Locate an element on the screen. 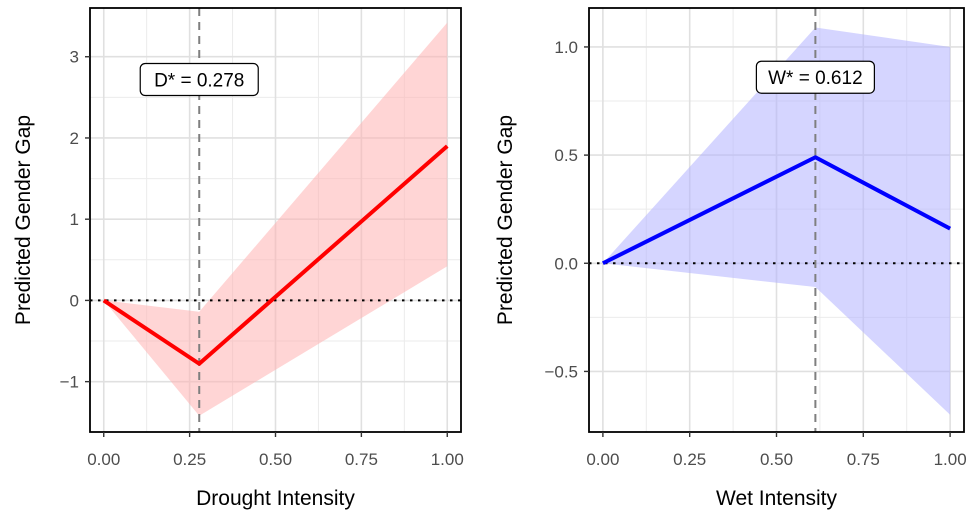  threshold-annotation: W* = 0.612 is located at coordinates (815, 77).